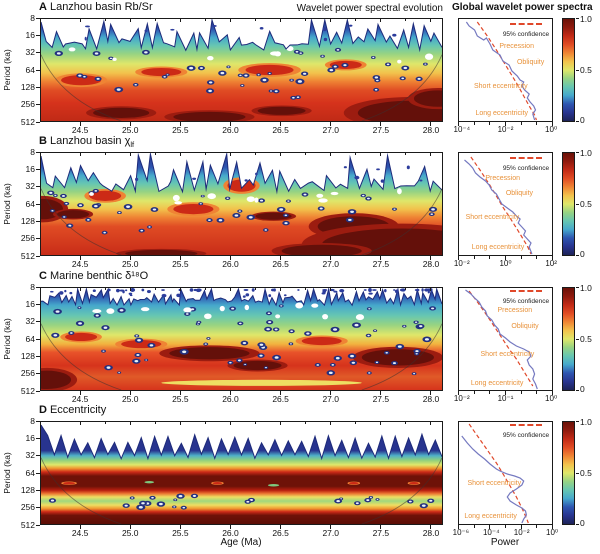 The image size is (600, 554). I want to click on wavelet-spectrogram-d, so click(241, 473).